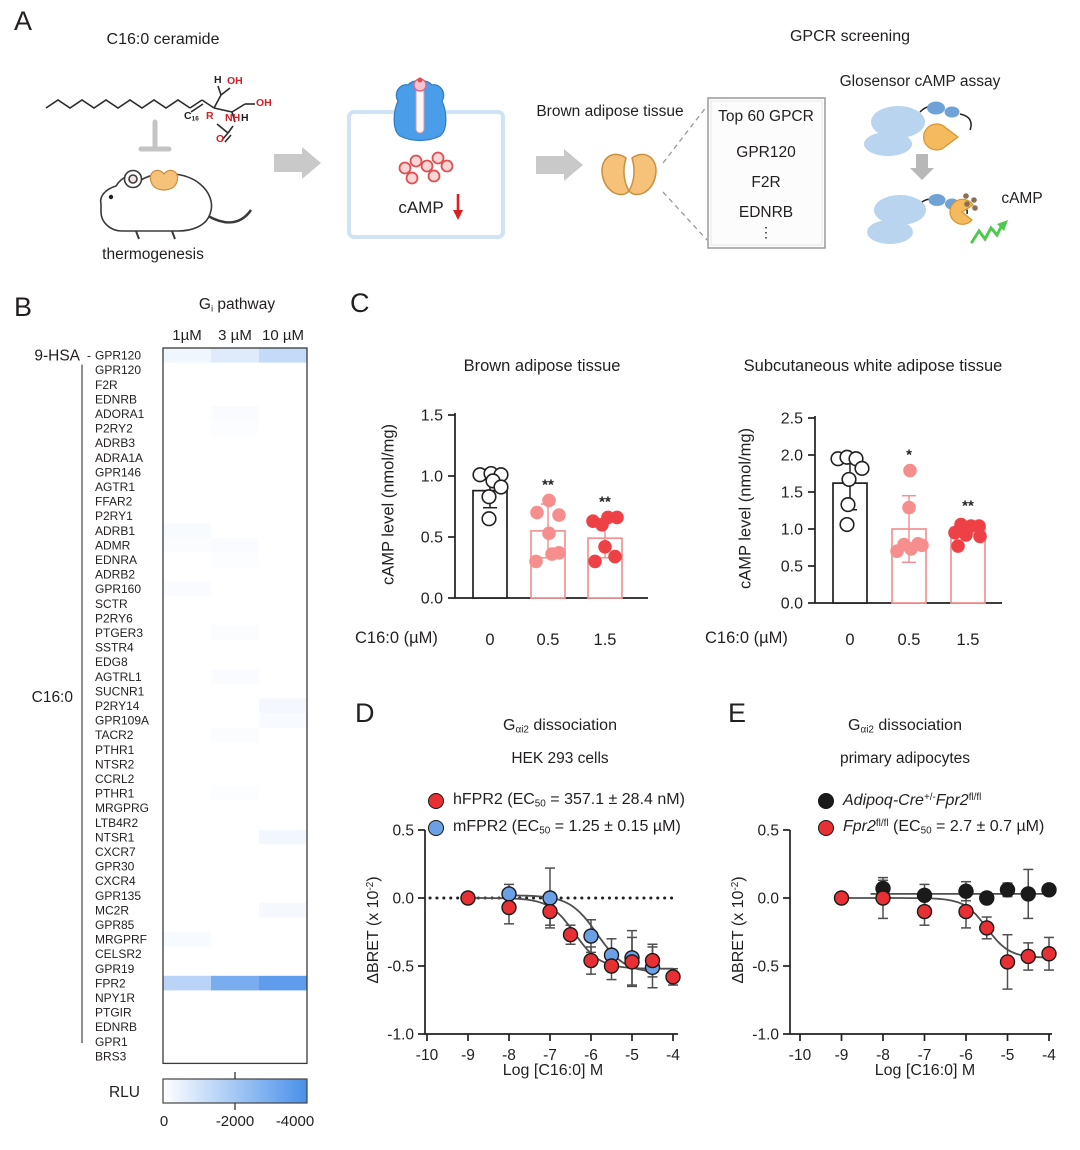 The height and width of the screenshot is (1150, 1080). Describe the element at coordinates (120, 414) in the screenshot. I see `gene-label: ADORA1` at that location.